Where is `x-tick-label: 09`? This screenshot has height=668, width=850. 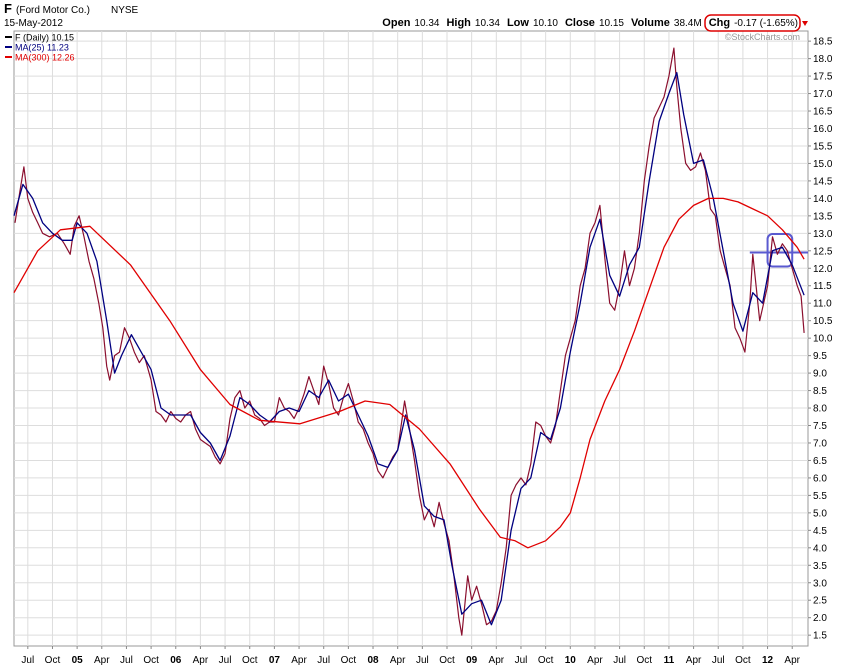 x-tick-label: 09 is located at coordinates (472, 660).